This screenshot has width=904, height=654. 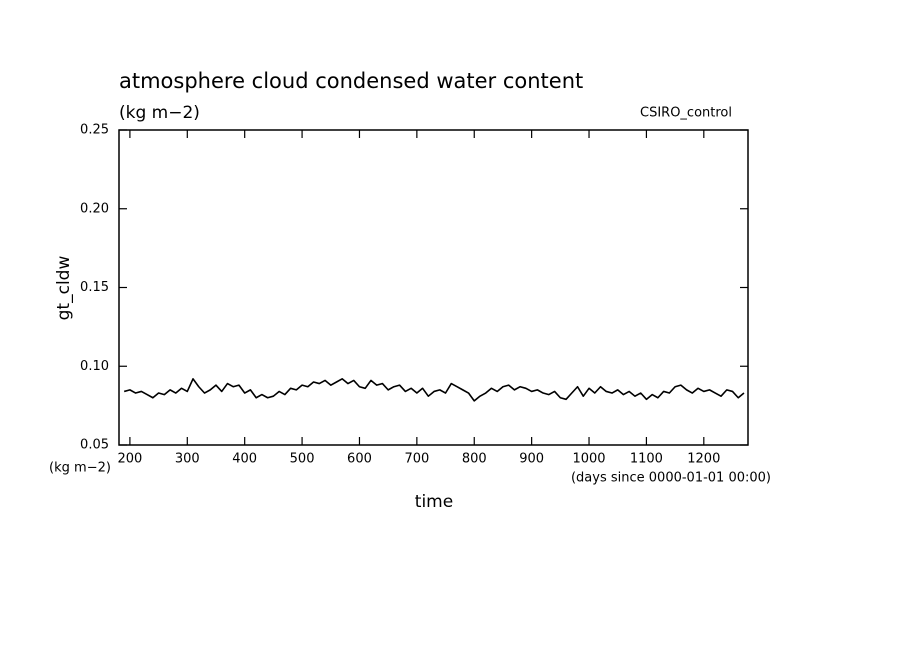 What do you see at coordinates (94, 445) in the screenshot?
I see `y-tick-label: 0.05` at bounding box center [94, 445].